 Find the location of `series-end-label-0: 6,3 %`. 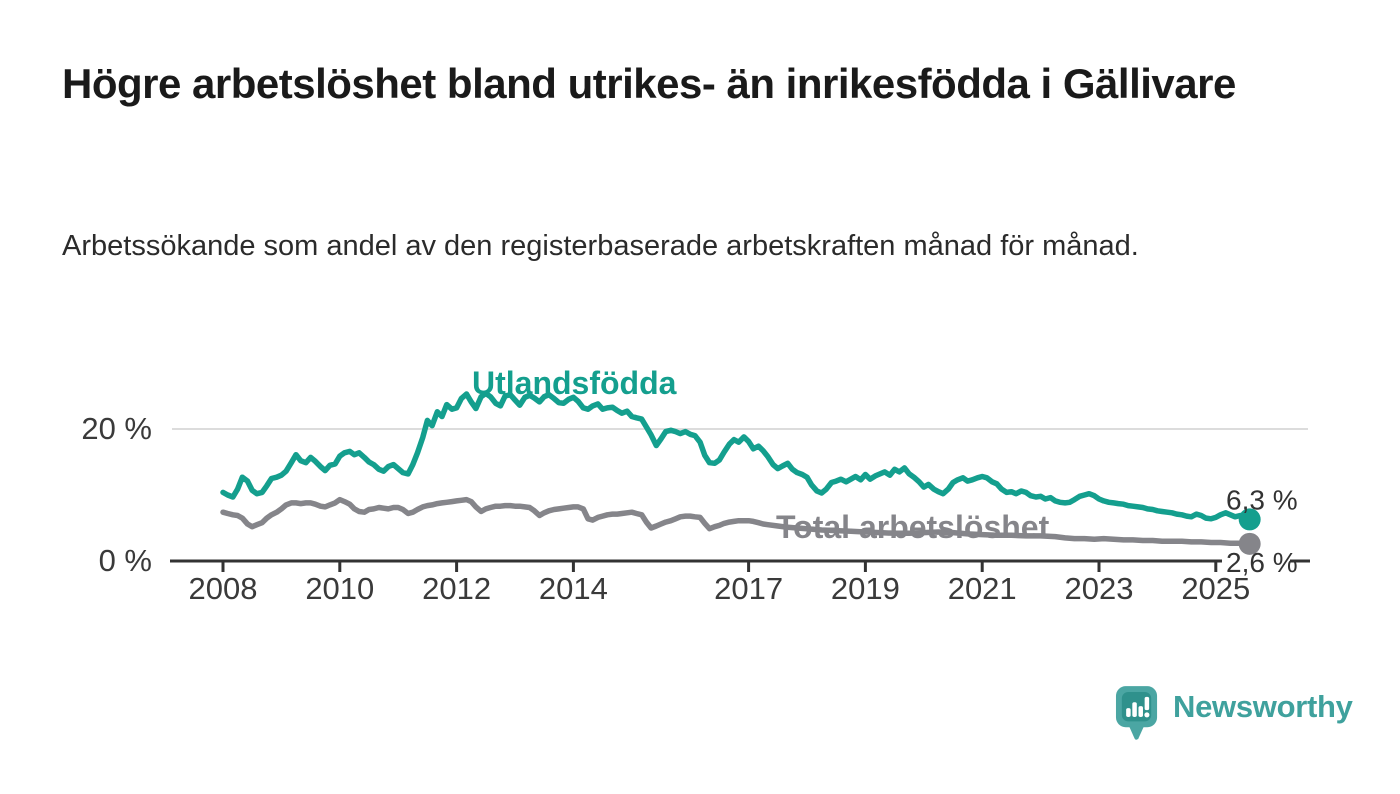

series-end-label-0: 6,3 % is located at coordinates (1262, 499).